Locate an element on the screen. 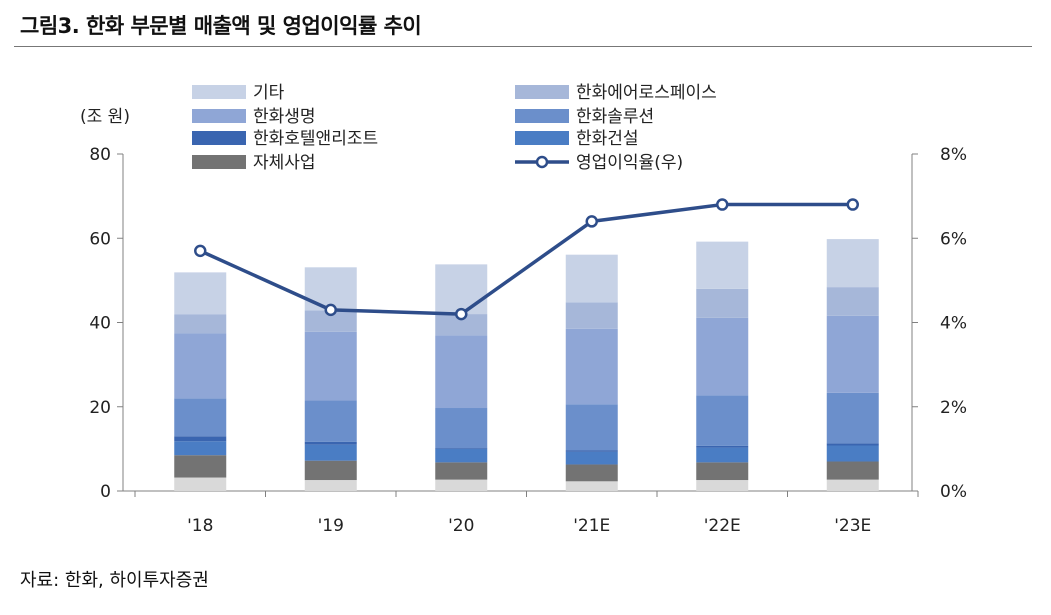 Image resolution: width=1051 pixels, height=615 pixels. right-tick-label: 0% is located at coordinates (953, 492).